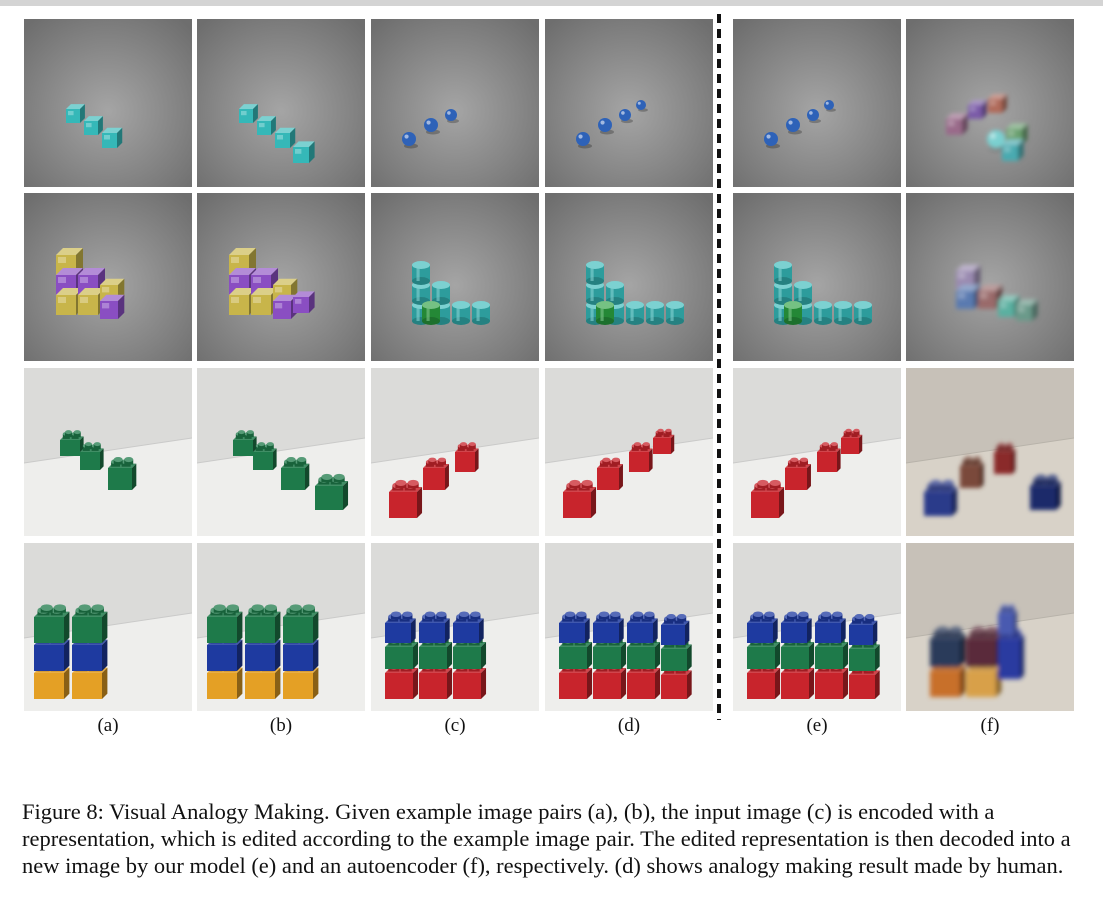 This screenshot has height=918, width=1103. Describe the element at coordinates (551, 3) in the screenshot. I see `page-top-rule` at that location.